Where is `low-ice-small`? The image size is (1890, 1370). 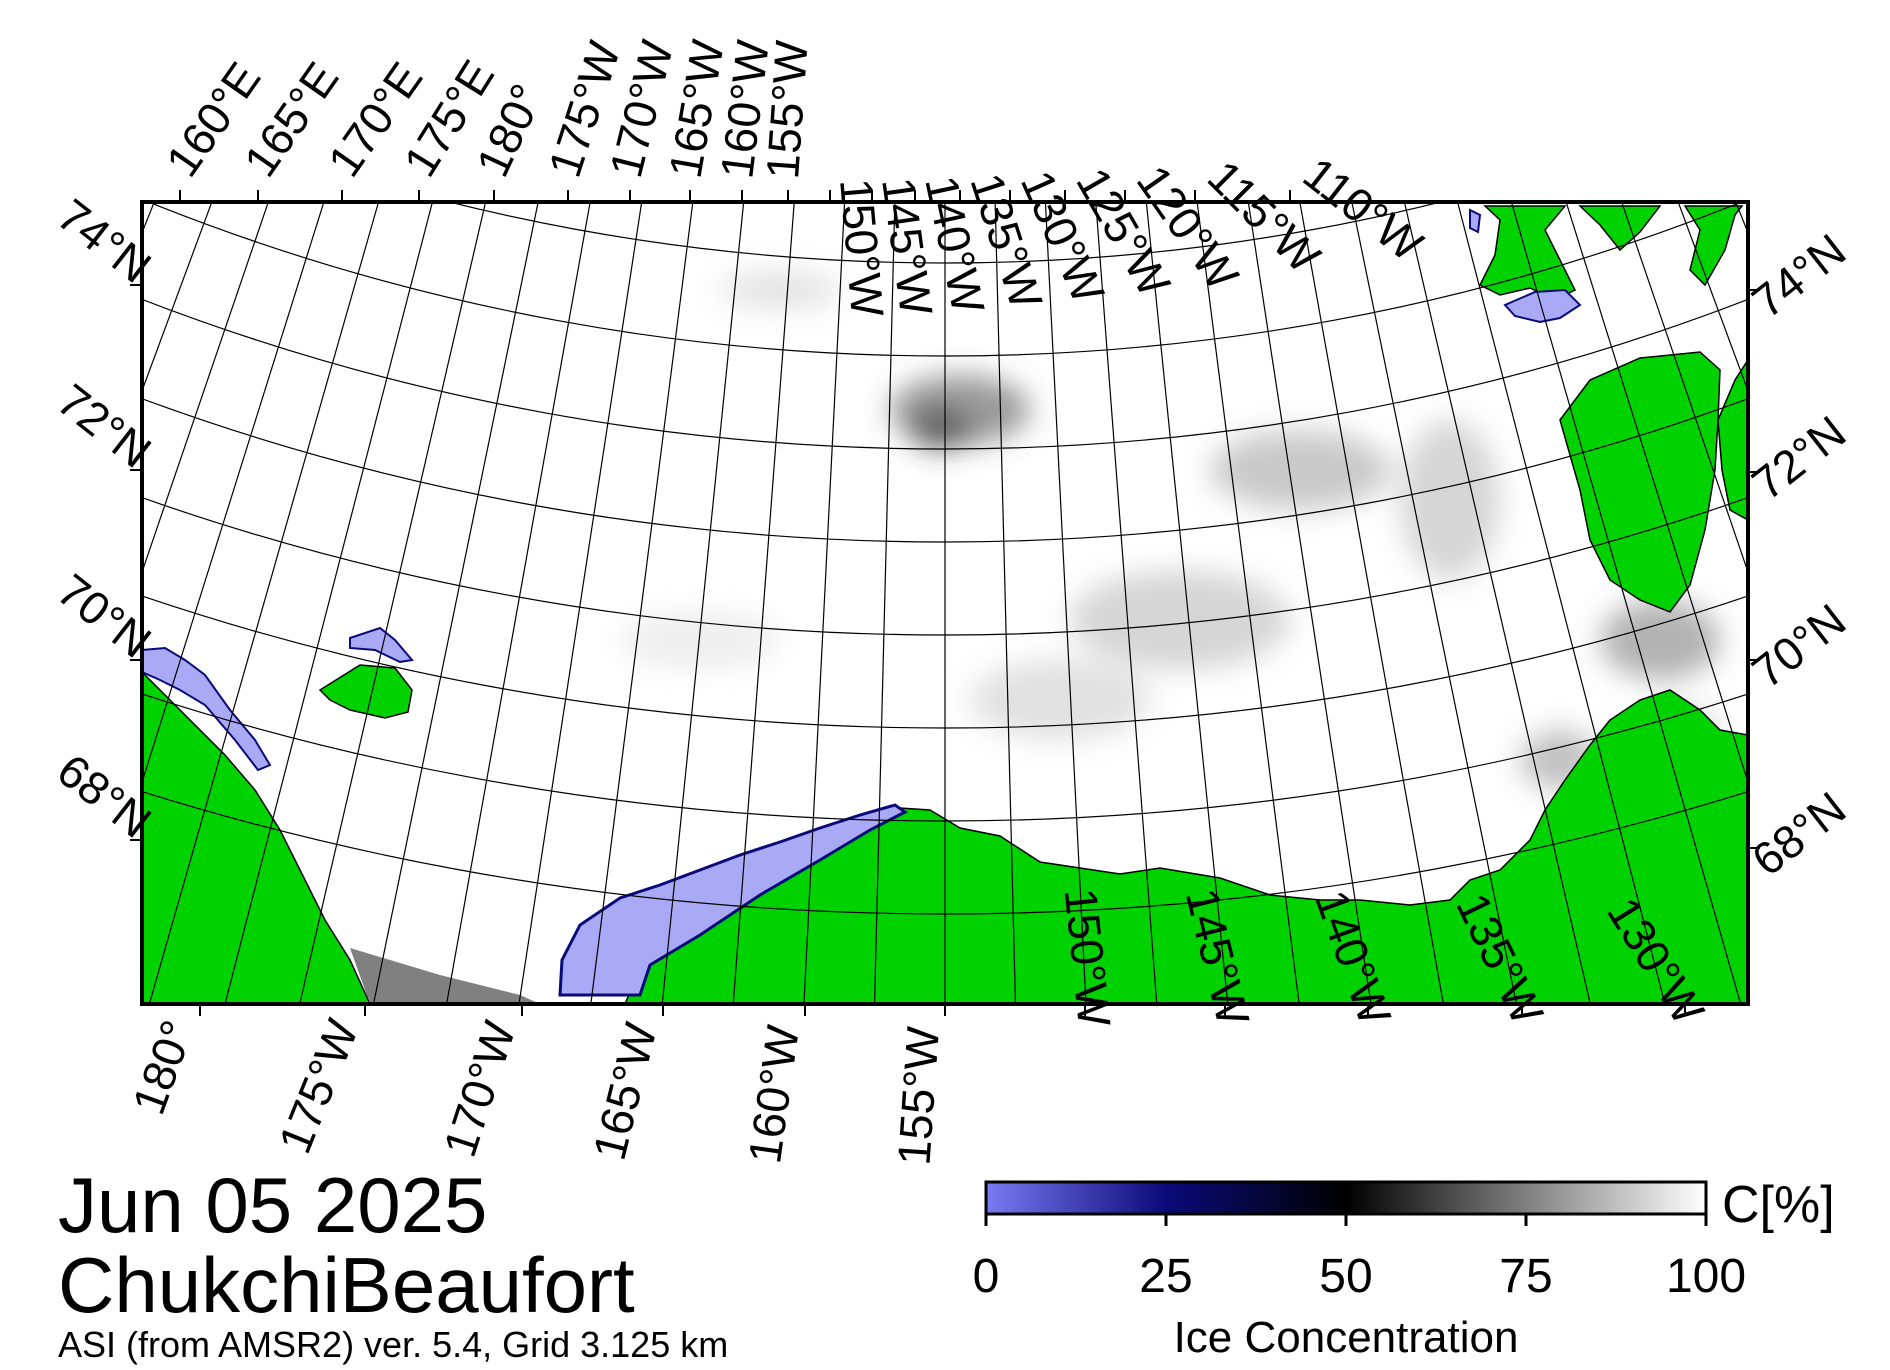 low-ice-small is located at coordinates (1475, 221).